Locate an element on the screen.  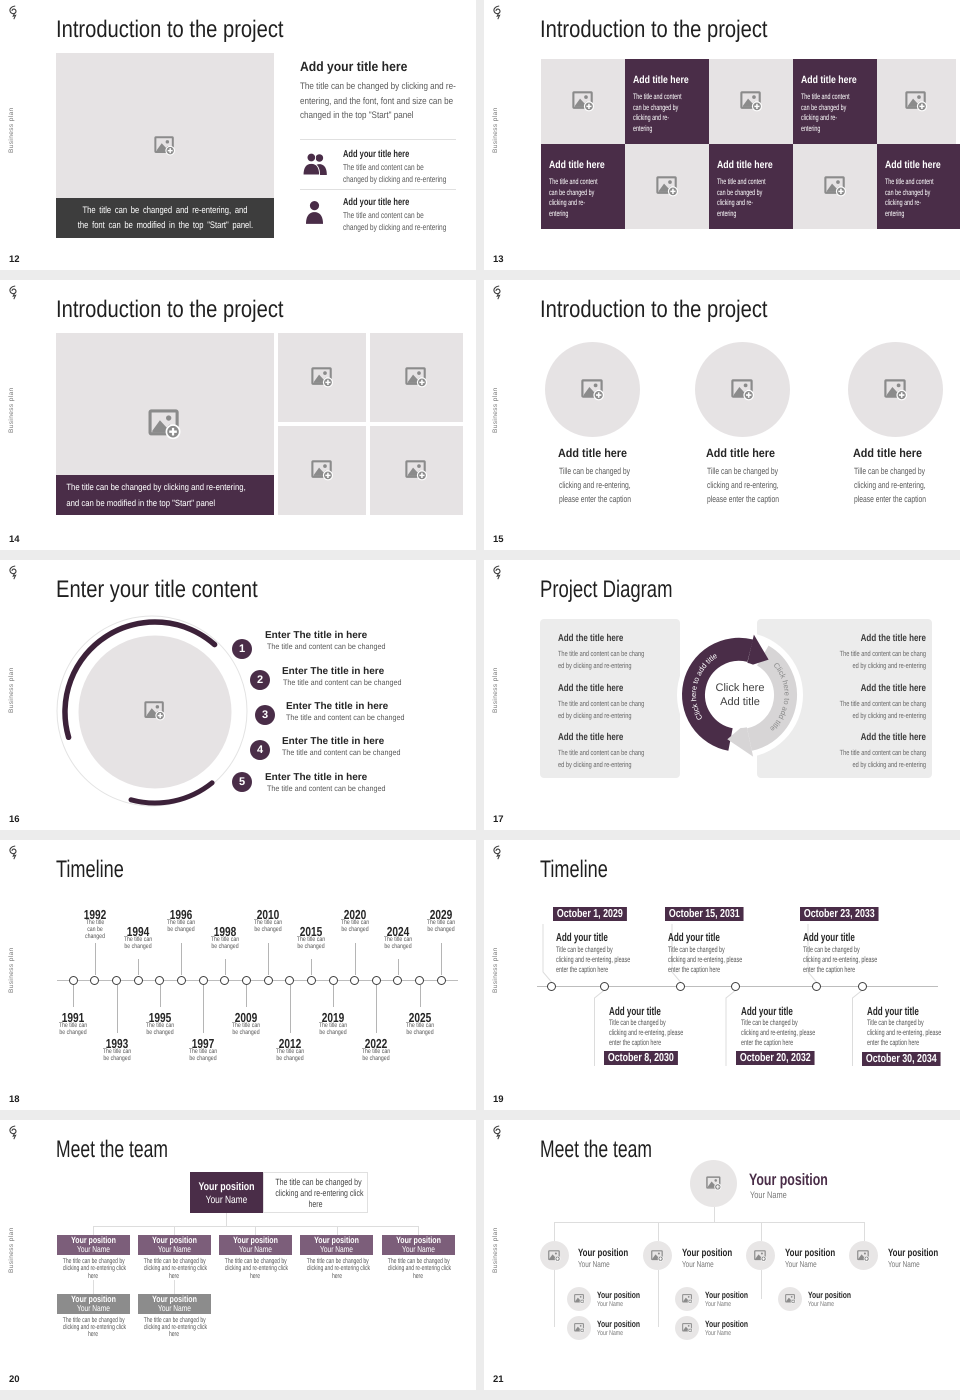
svg-text: Click here is located at coordinates (740, 688).